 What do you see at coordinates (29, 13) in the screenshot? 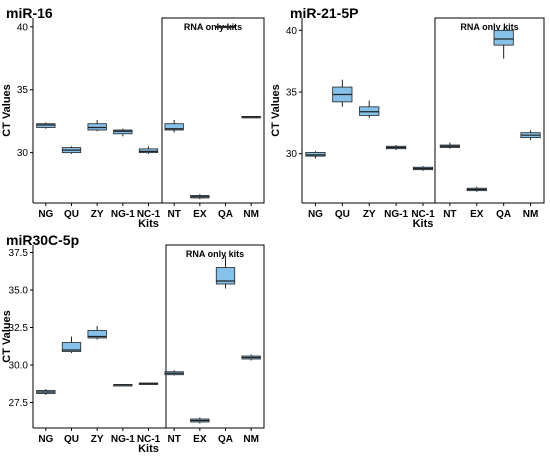
I see `panel-title: miR-16` at bounding box center [29, 13].